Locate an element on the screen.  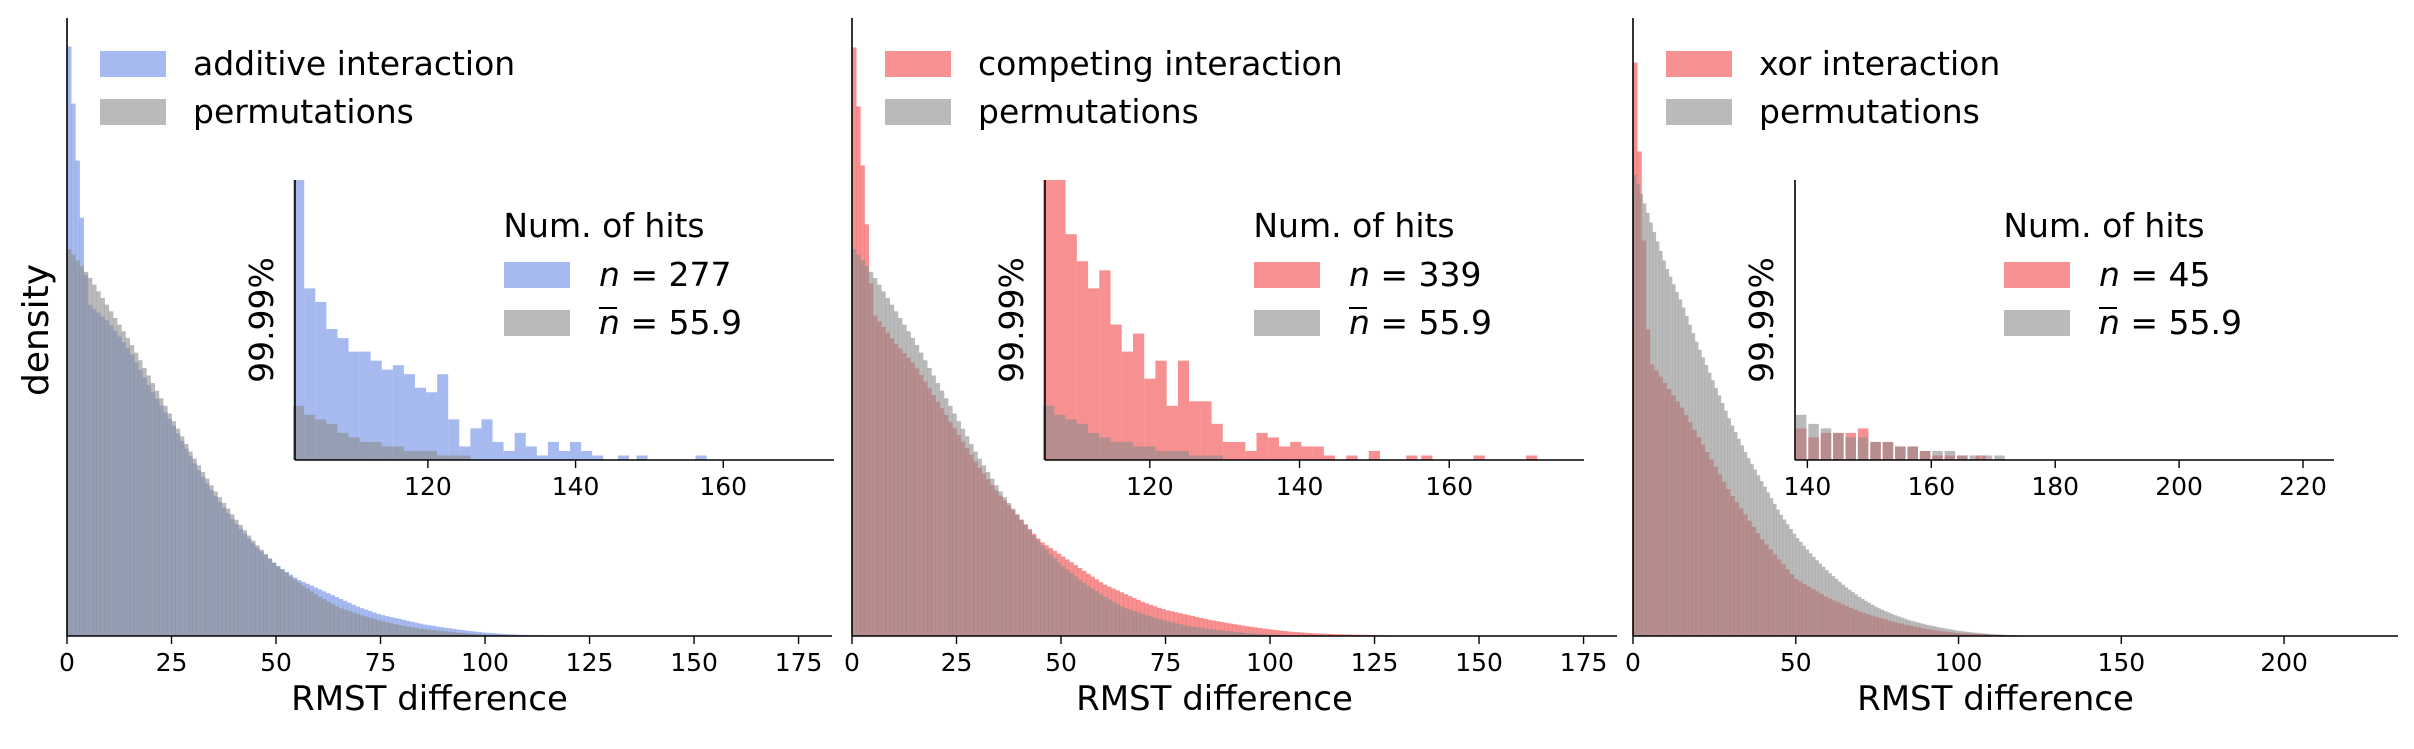
inset-legend-title: Num. of hits is located at coordinates (2103, 225).